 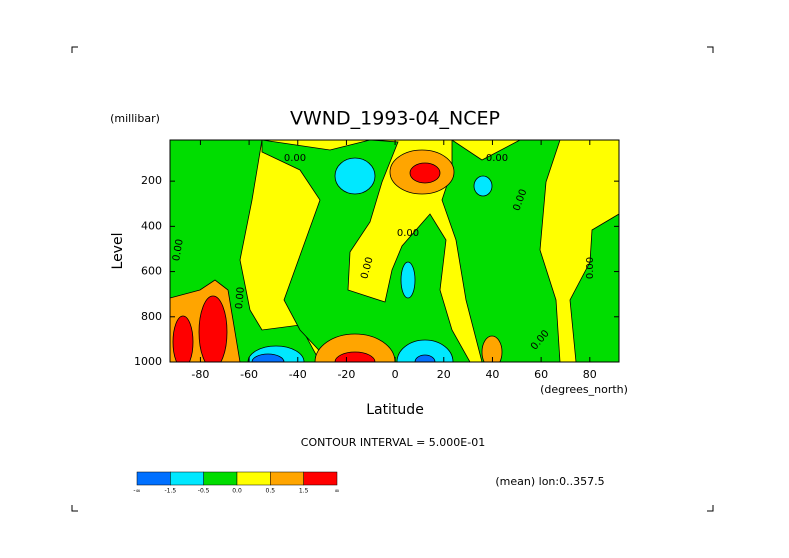 What do you see at coordinates (584, 389) in the screenshot?
I see `x-unit: (degrees_north)` at bounding box center [584, 389].